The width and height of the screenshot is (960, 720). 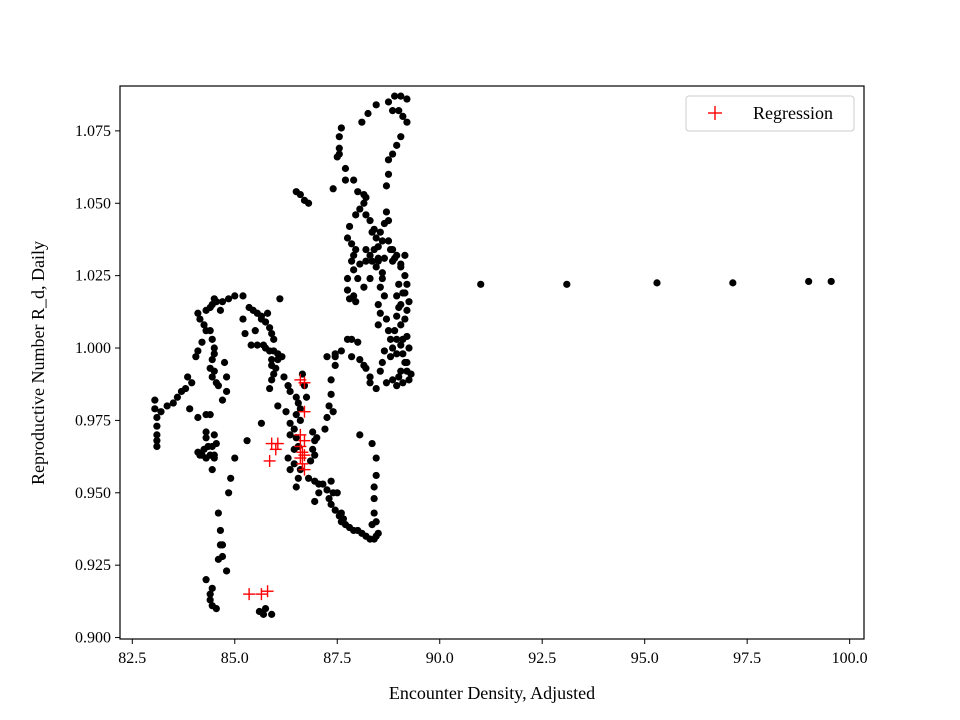 What do you see at coordinates (793, 113) in the screenshot?
I see `legend-label-regression: Regression` at bounding box center [793, 113].